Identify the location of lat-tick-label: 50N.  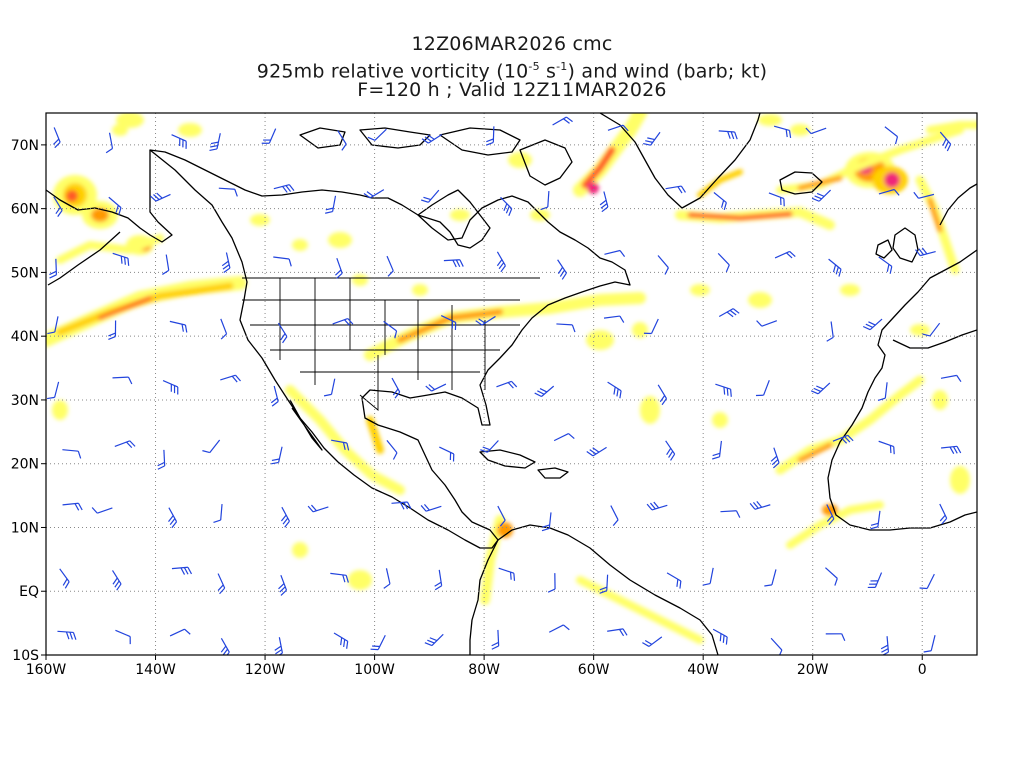
(25, 273).